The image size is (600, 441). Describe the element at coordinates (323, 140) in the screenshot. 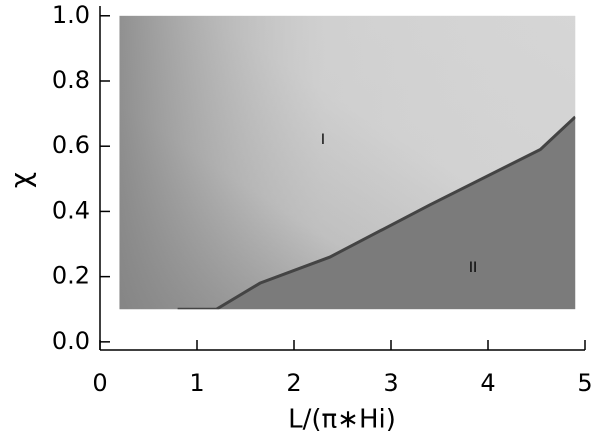

I see `region-label: I` at that location.